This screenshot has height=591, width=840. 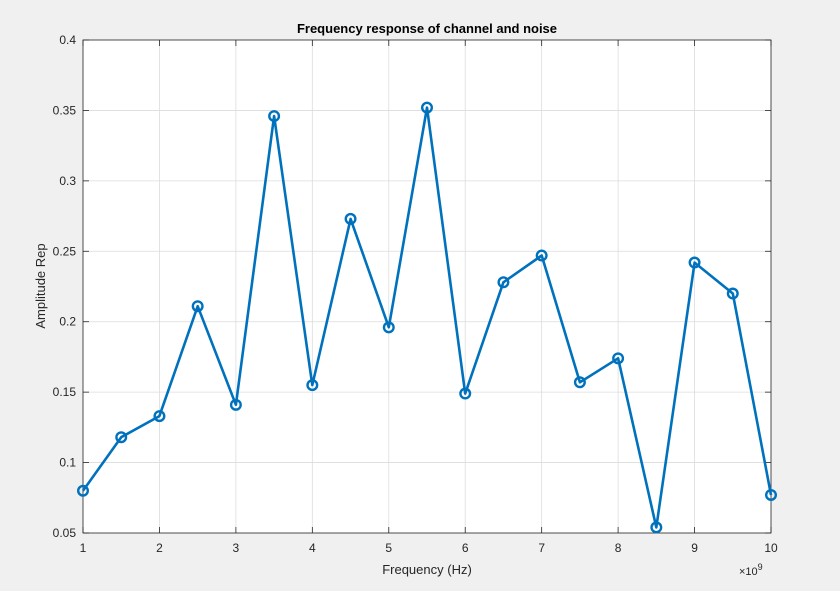 What do you see at coordinates (748, 572) in the screenshot?
I see `x-exponent-base: ×10` at bounding box center [748, 572].